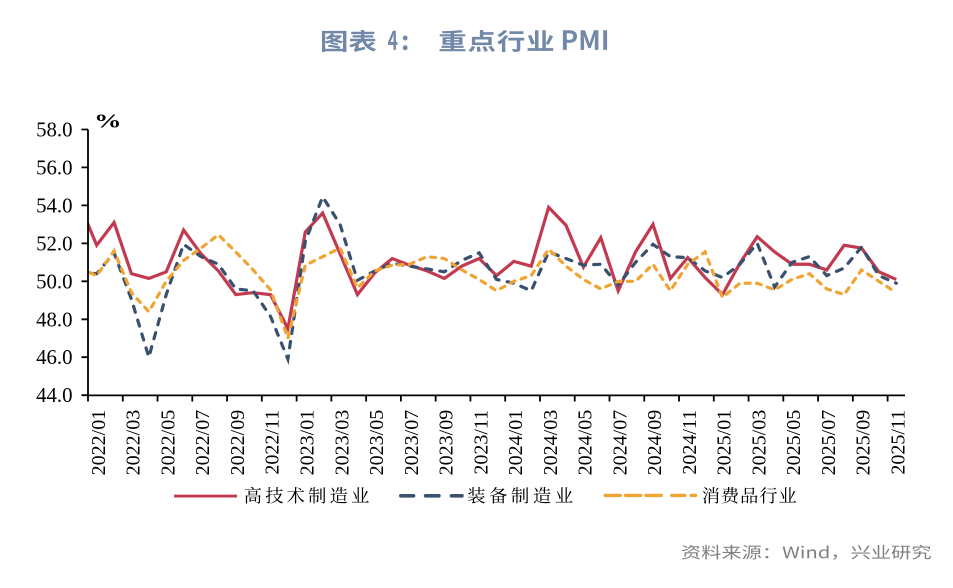 The width and height of the screenshot is (953, 588). Describe the element at coordinates (273, 442) in the screenshot. I see `svg-text: 2022/11` at that location.